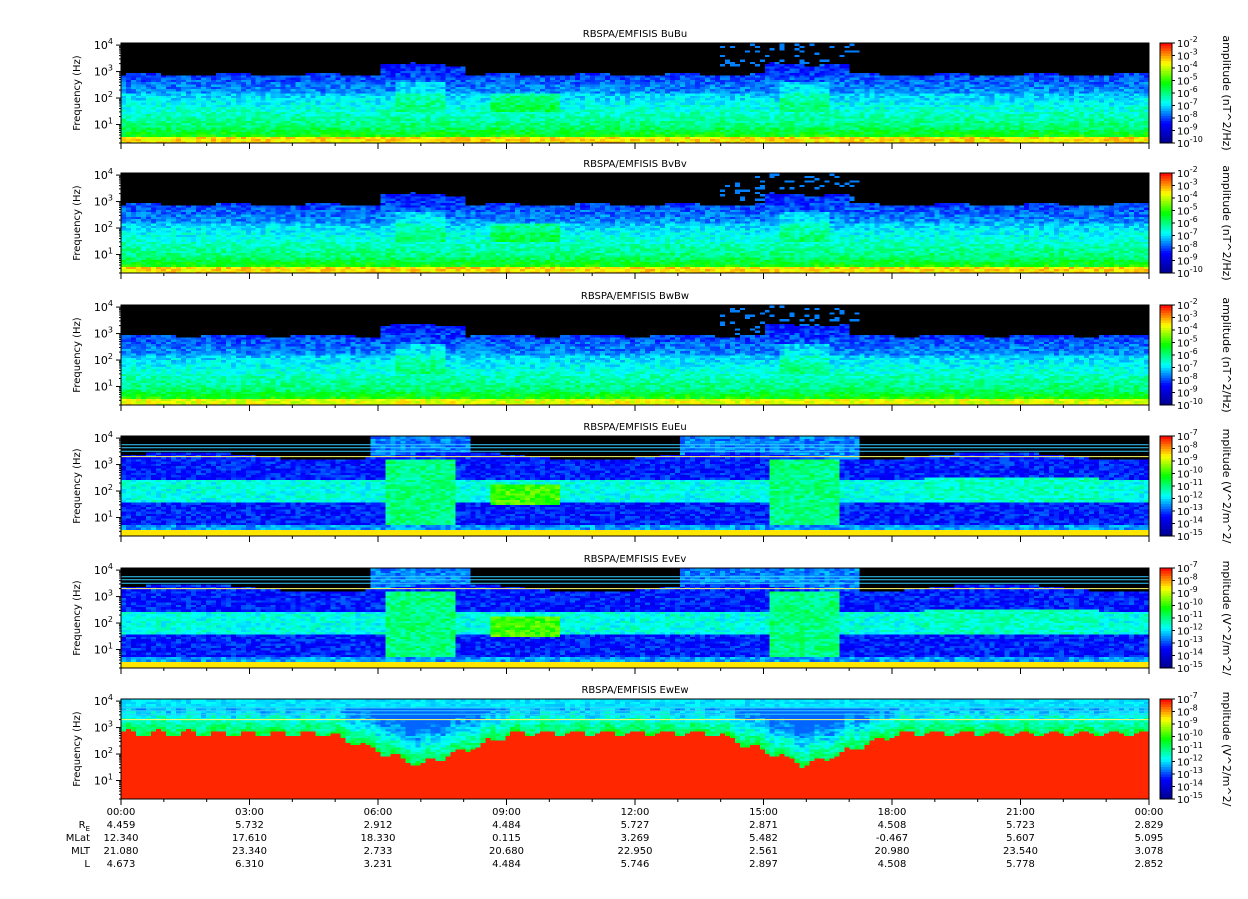 Image resolution: width=1248 pixels, height=899 pixels. Describe the element at coordinates (635, 34) in the screenshot. I see `panel-title: RBSPA/EMFISIS BuBu` at that location.